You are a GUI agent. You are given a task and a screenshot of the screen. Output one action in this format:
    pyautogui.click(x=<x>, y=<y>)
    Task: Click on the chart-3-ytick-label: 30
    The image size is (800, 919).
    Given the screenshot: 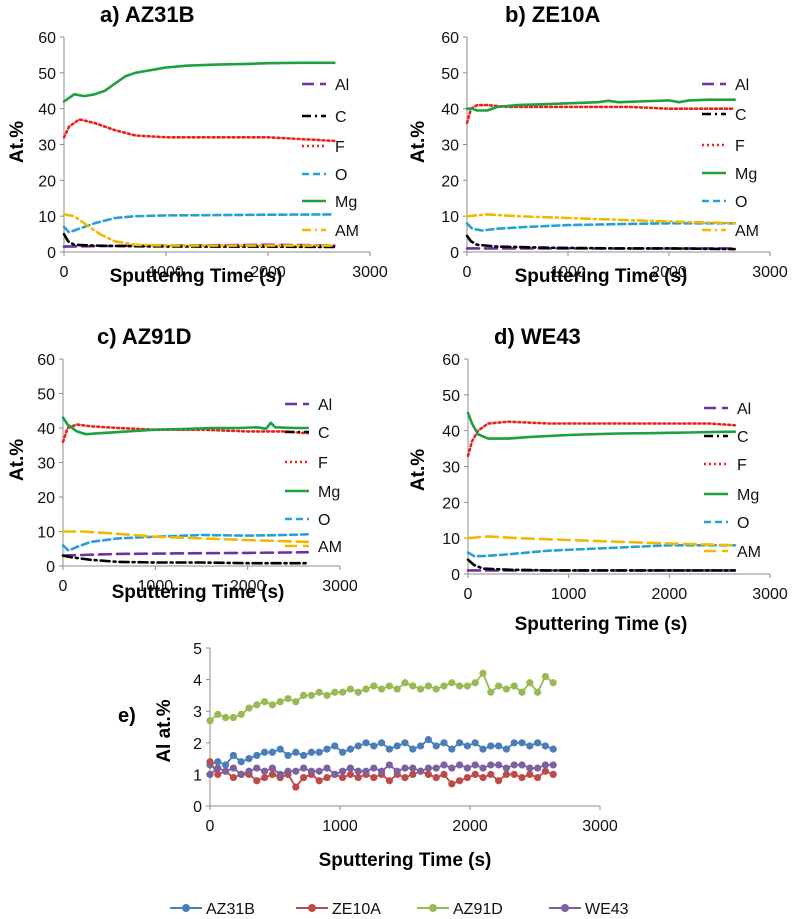 What is the action you would take?
    pyautogui.click(x=451, y=468)
    